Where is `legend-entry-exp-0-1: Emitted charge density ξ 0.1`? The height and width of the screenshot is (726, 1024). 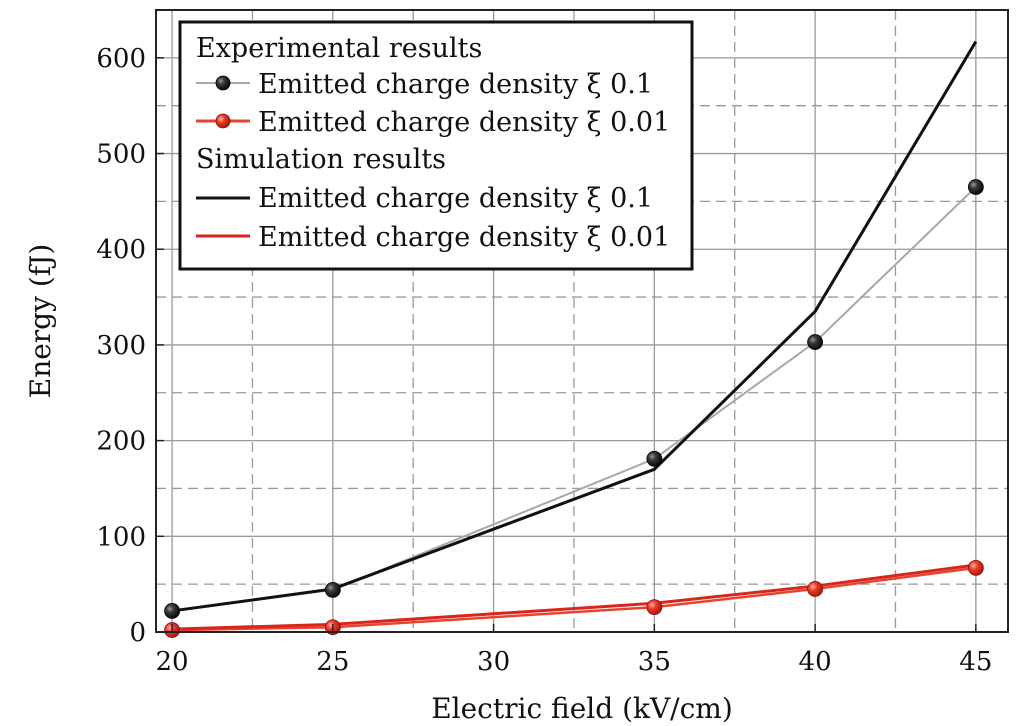 legend-entry-exp-0-1: Emitted charge density ξ 0.1 is located at coordinates (424, 84).